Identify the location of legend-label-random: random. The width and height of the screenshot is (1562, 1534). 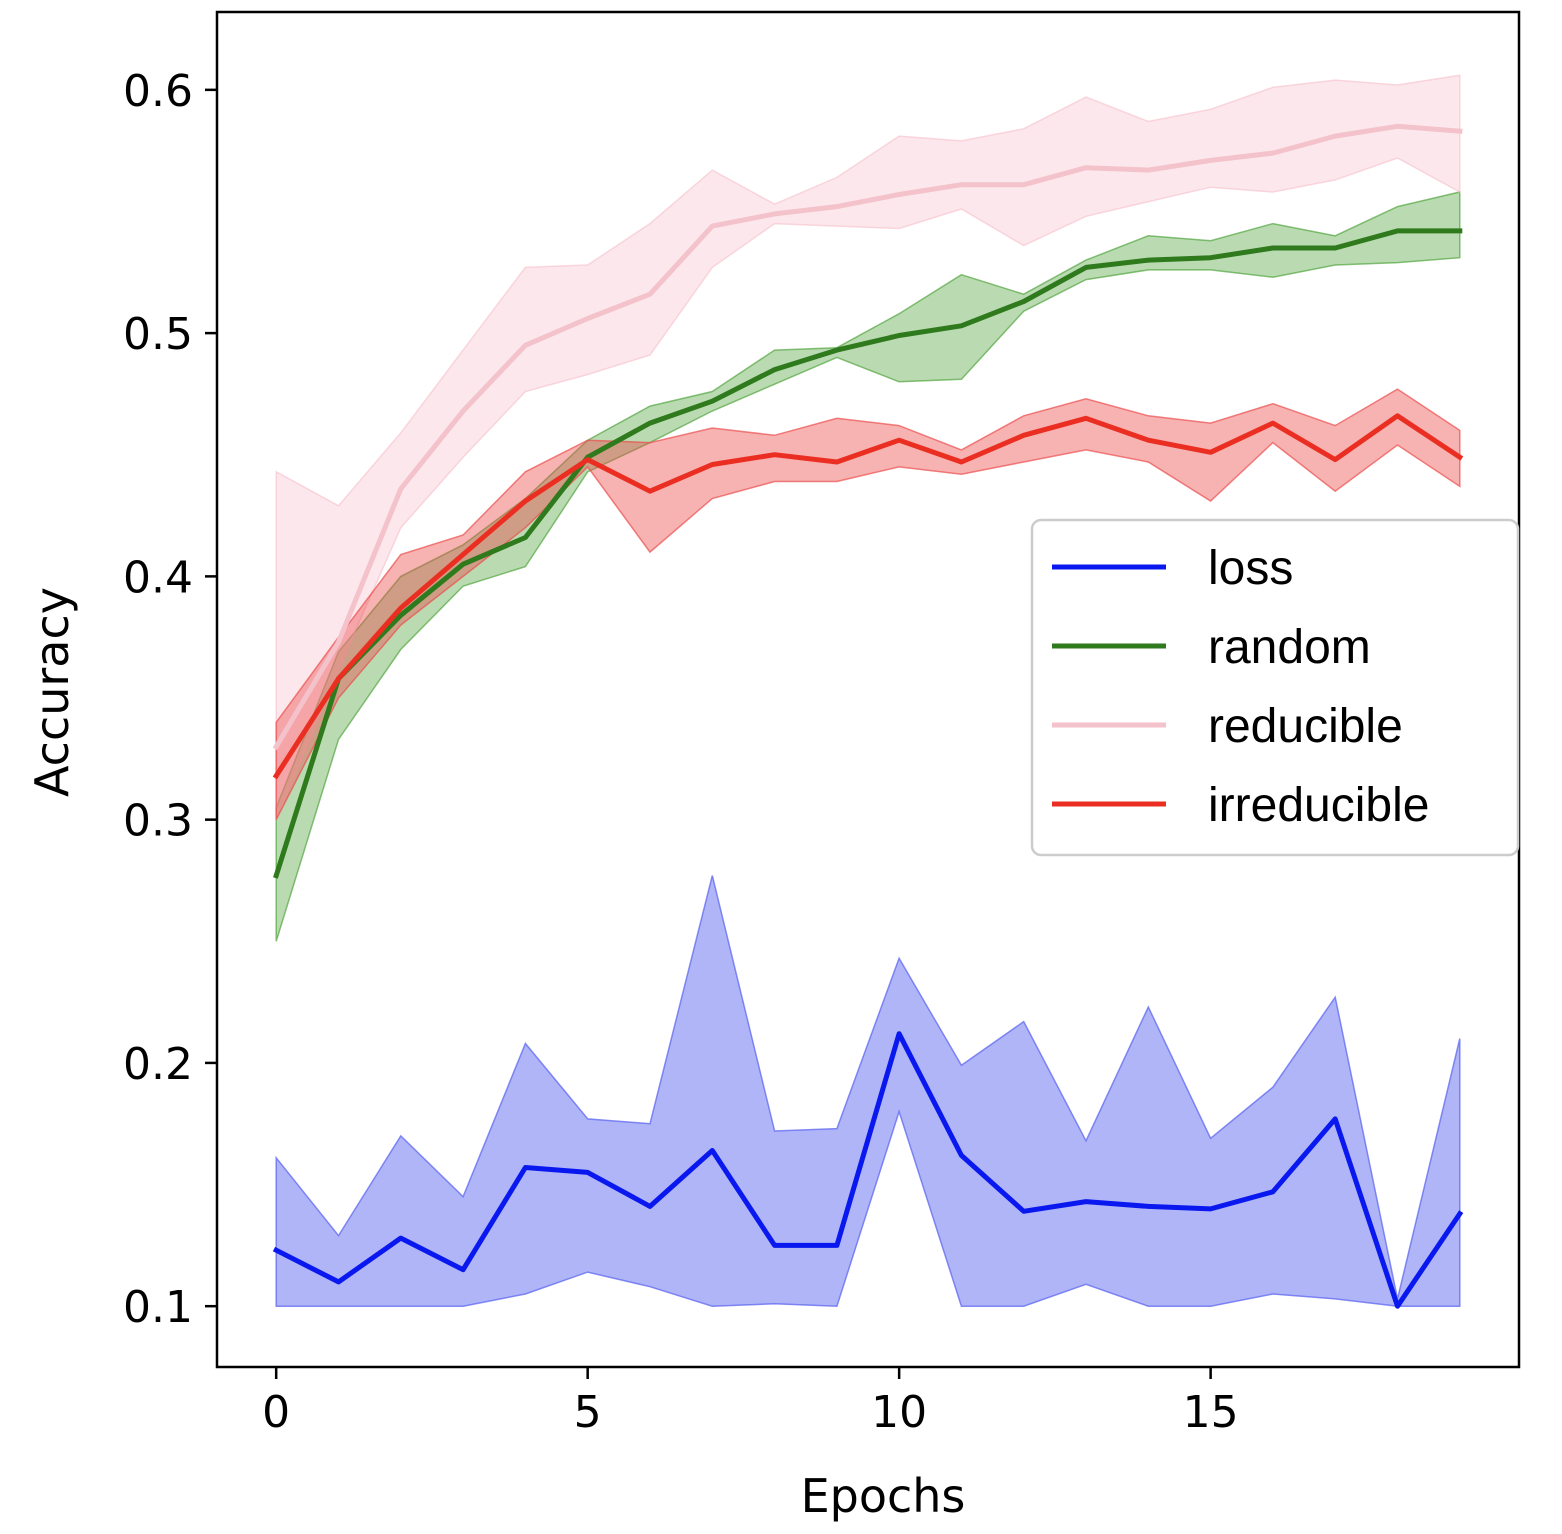
(1289, 647).